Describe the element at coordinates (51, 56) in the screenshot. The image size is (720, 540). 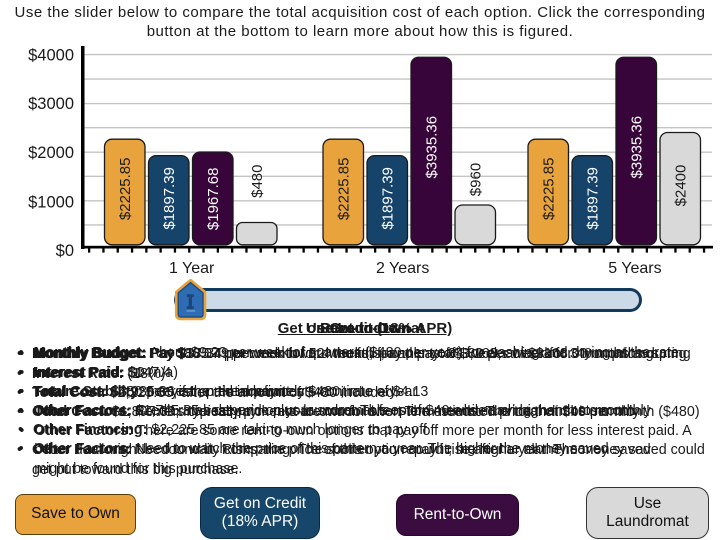
I see `svg-text: $4000` at that location.